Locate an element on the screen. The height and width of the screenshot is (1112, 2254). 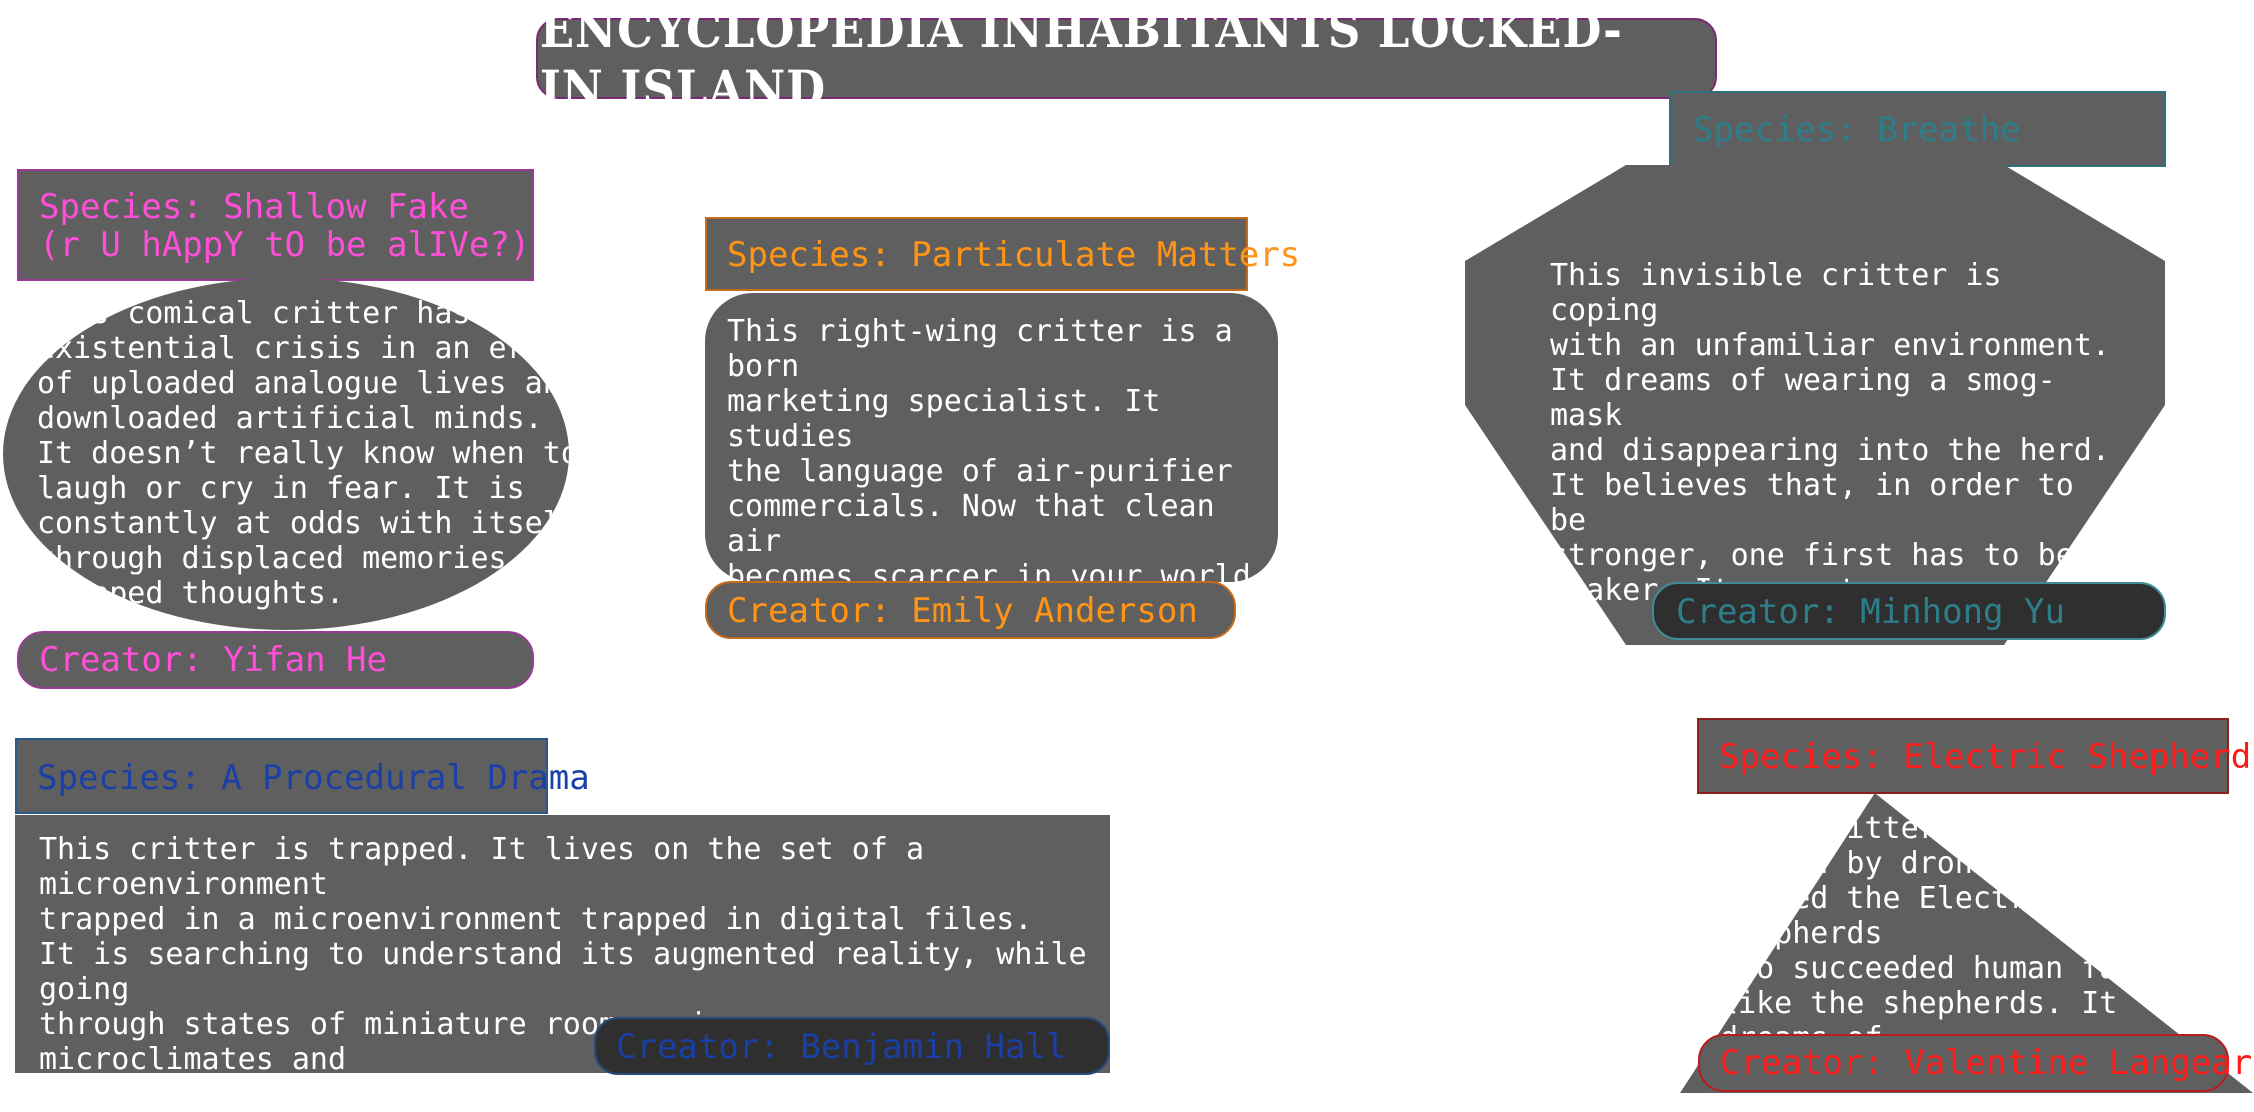
creator-name: Creator: Minhong Yu is located at coordinates (1870, 612).